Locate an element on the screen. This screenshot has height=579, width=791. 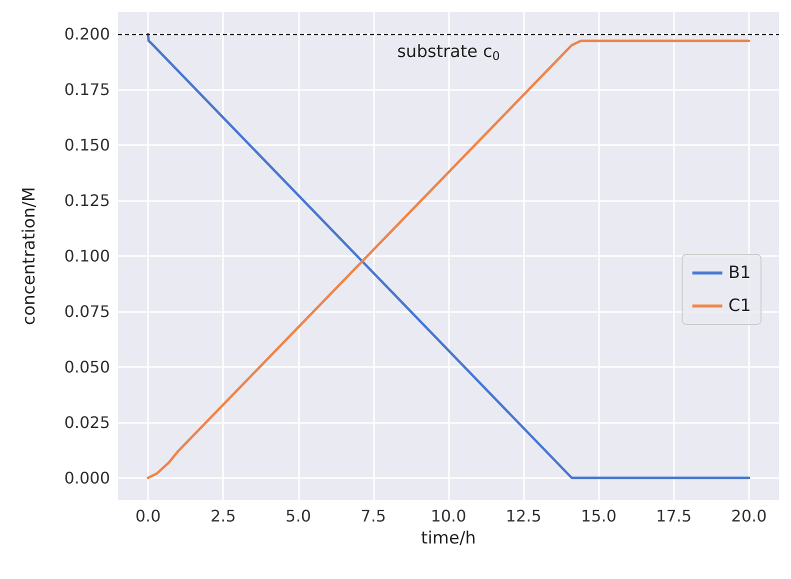
x-tick-label: 17.5 is located at coordinates (674, 516).